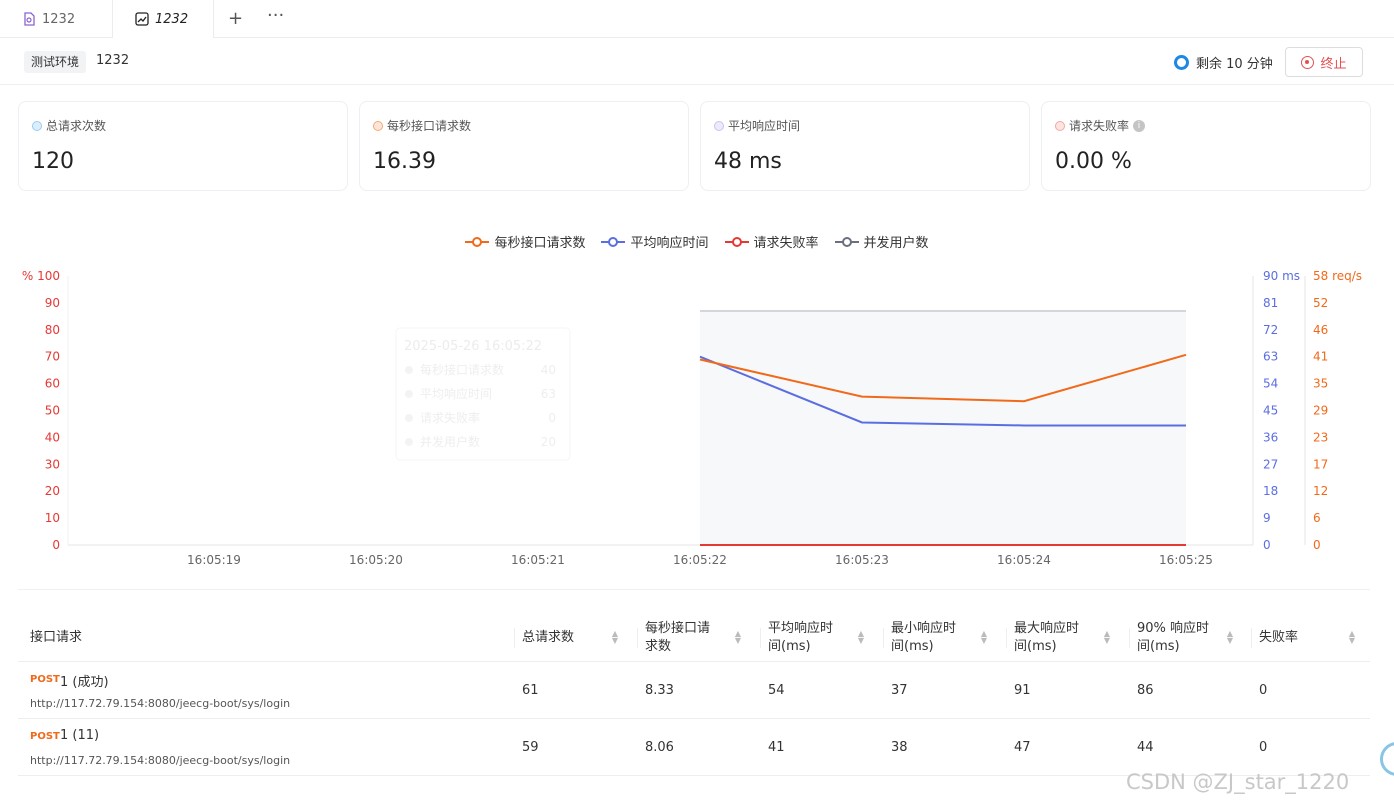 Image resolution: width=1394 pixels, height=806 pixels. What do you see at coordinates (659, 747) in the screenshot?
I see `cell-rps: 8.06` at bounding box center [659, 747].